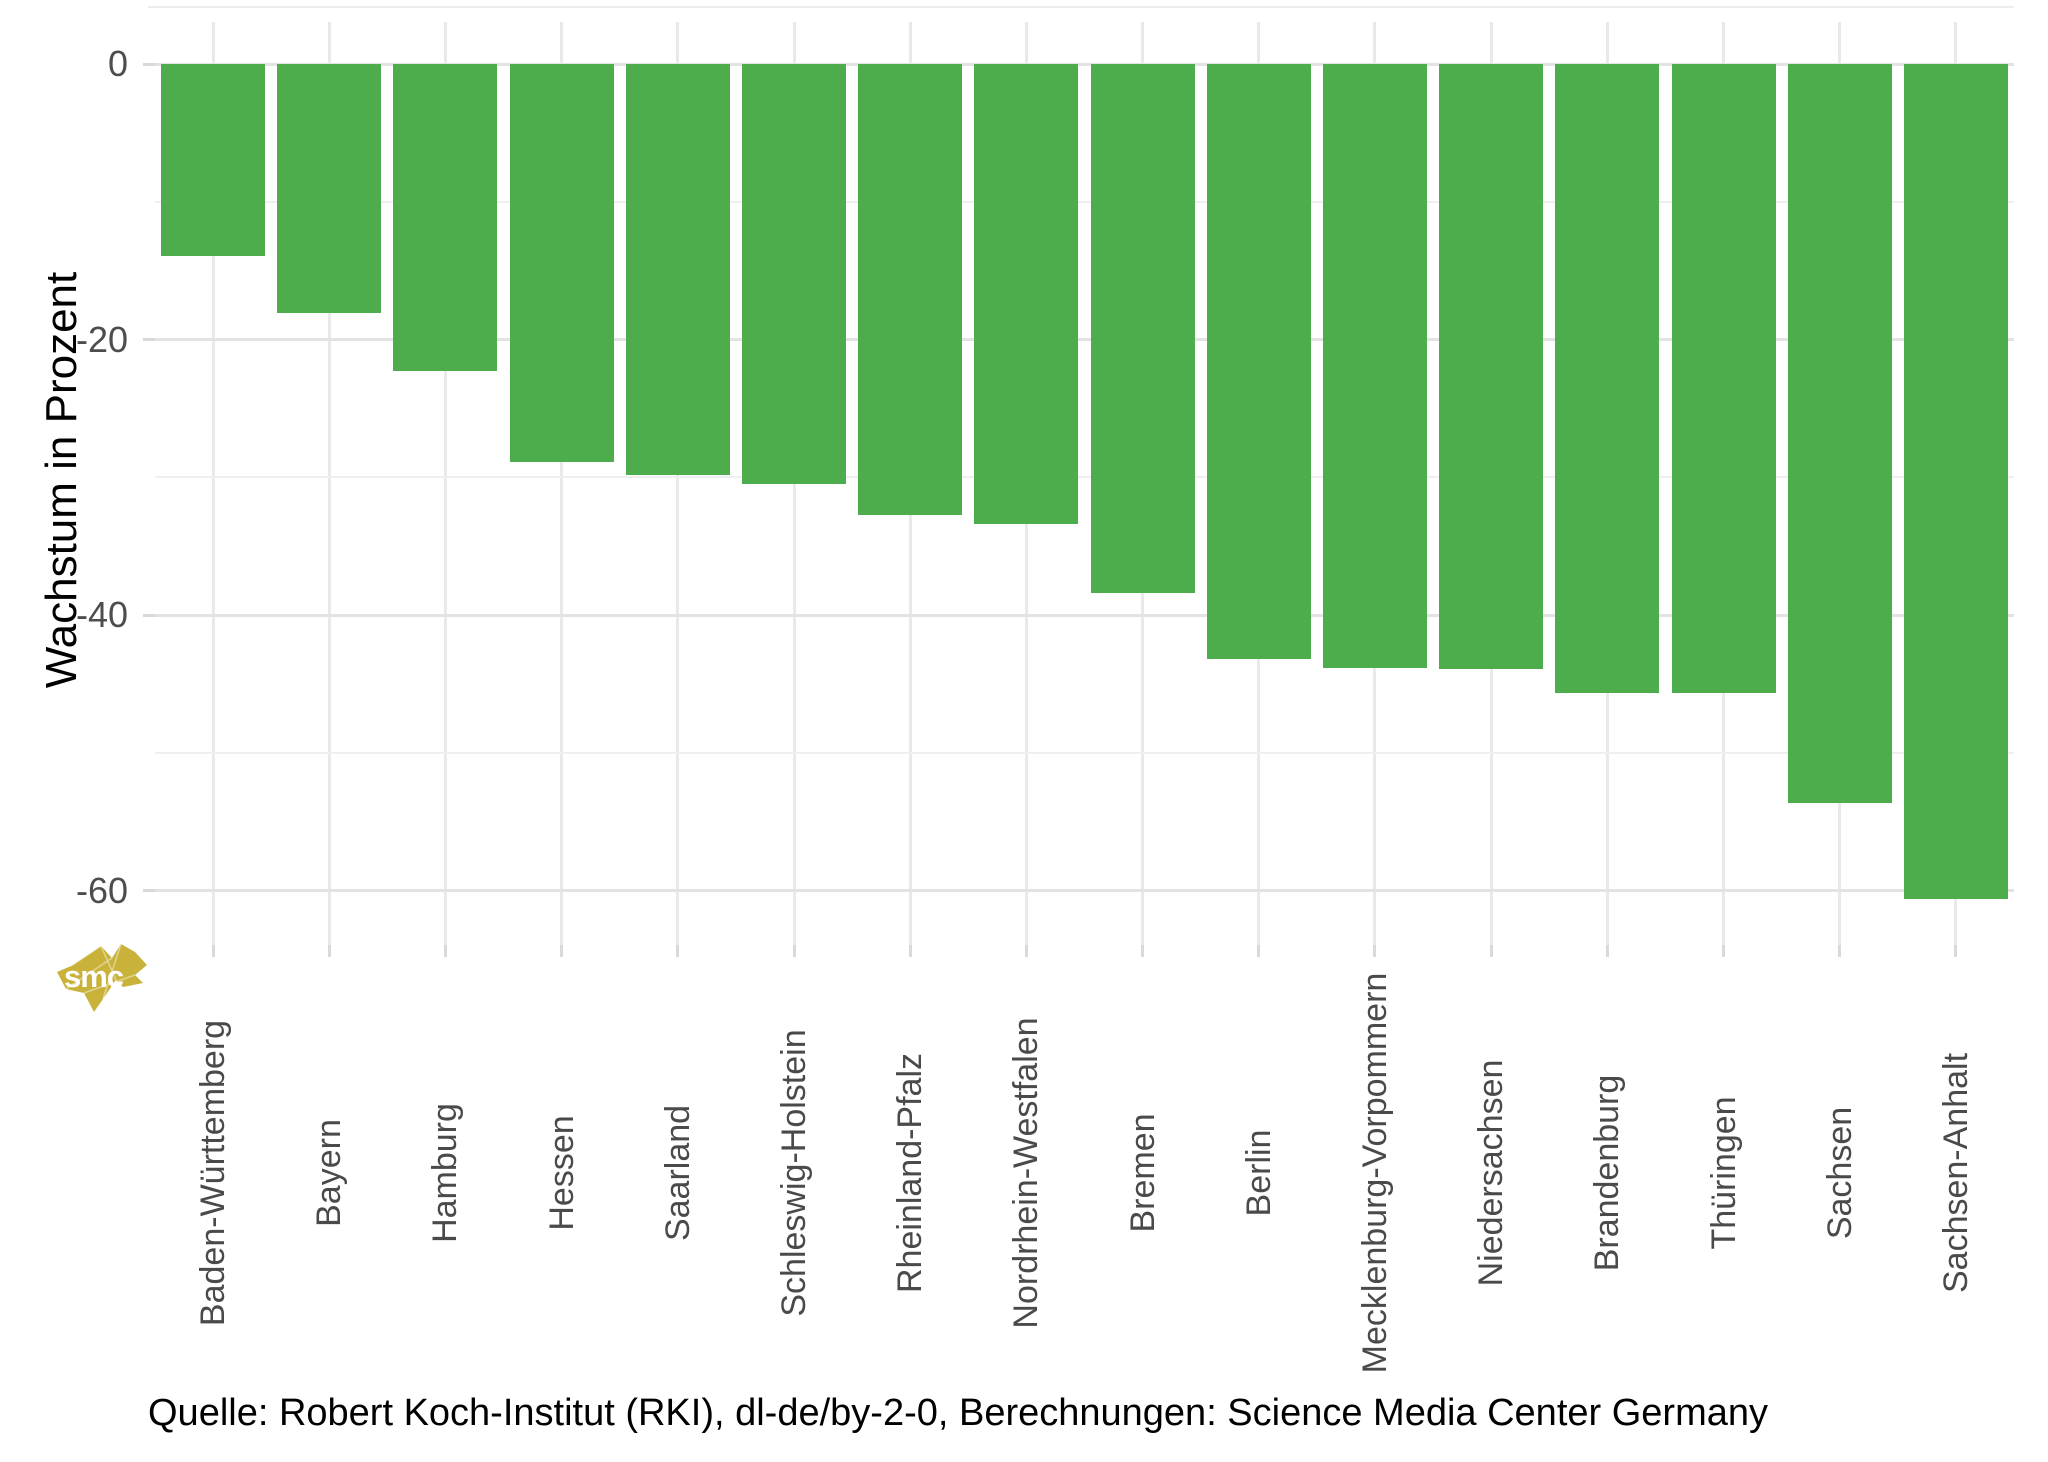  I want to click on bar-Baden-Württemberg, so click(213, 160).